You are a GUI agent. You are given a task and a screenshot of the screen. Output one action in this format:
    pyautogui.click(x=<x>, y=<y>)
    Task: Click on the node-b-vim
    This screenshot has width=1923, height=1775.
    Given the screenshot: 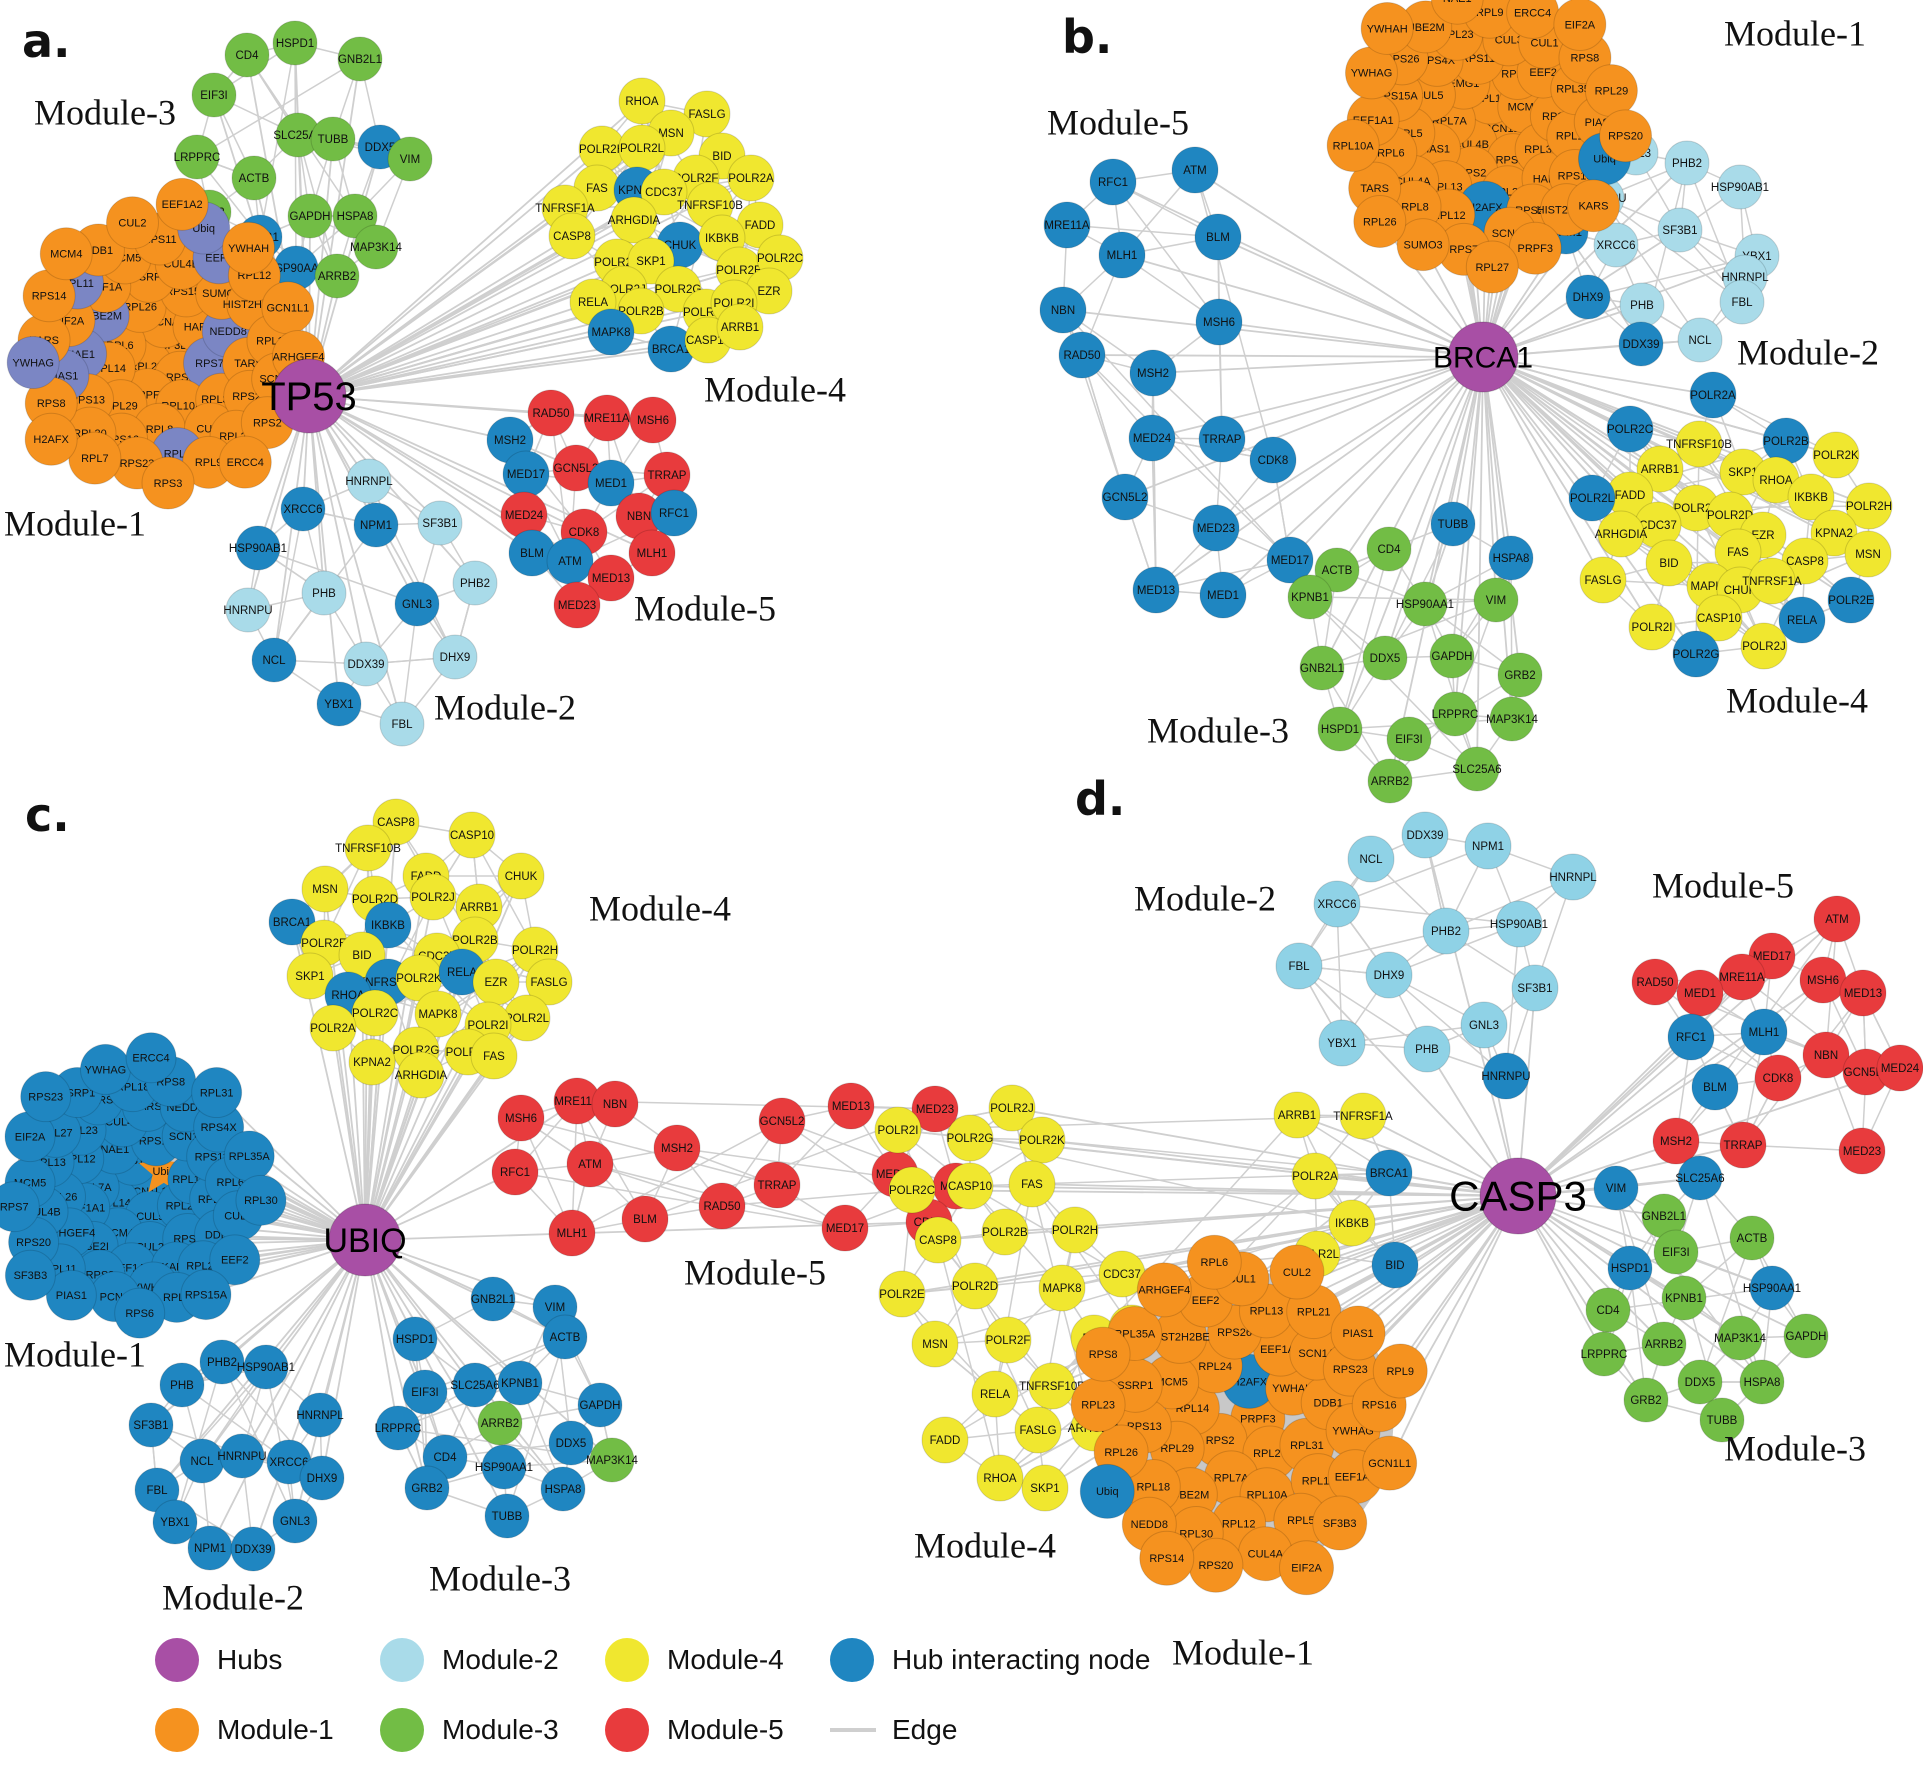 What is the action you would take?
    pyautogui.click(x=1496, y=600)
    